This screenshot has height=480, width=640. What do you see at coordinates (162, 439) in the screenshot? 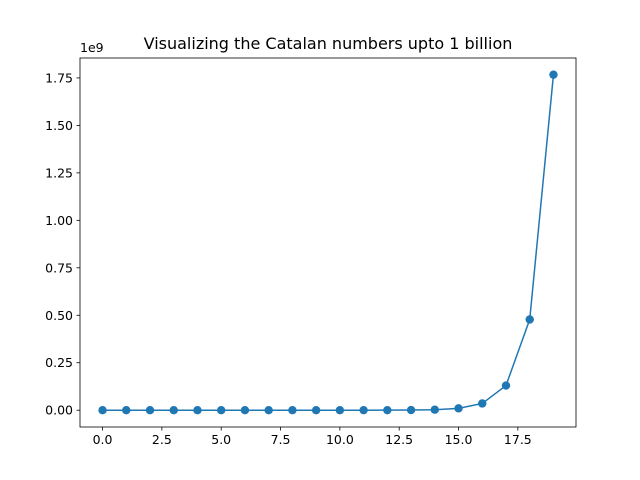
I see `x-tick-label: 2.5` at bounding box center [162, 439].